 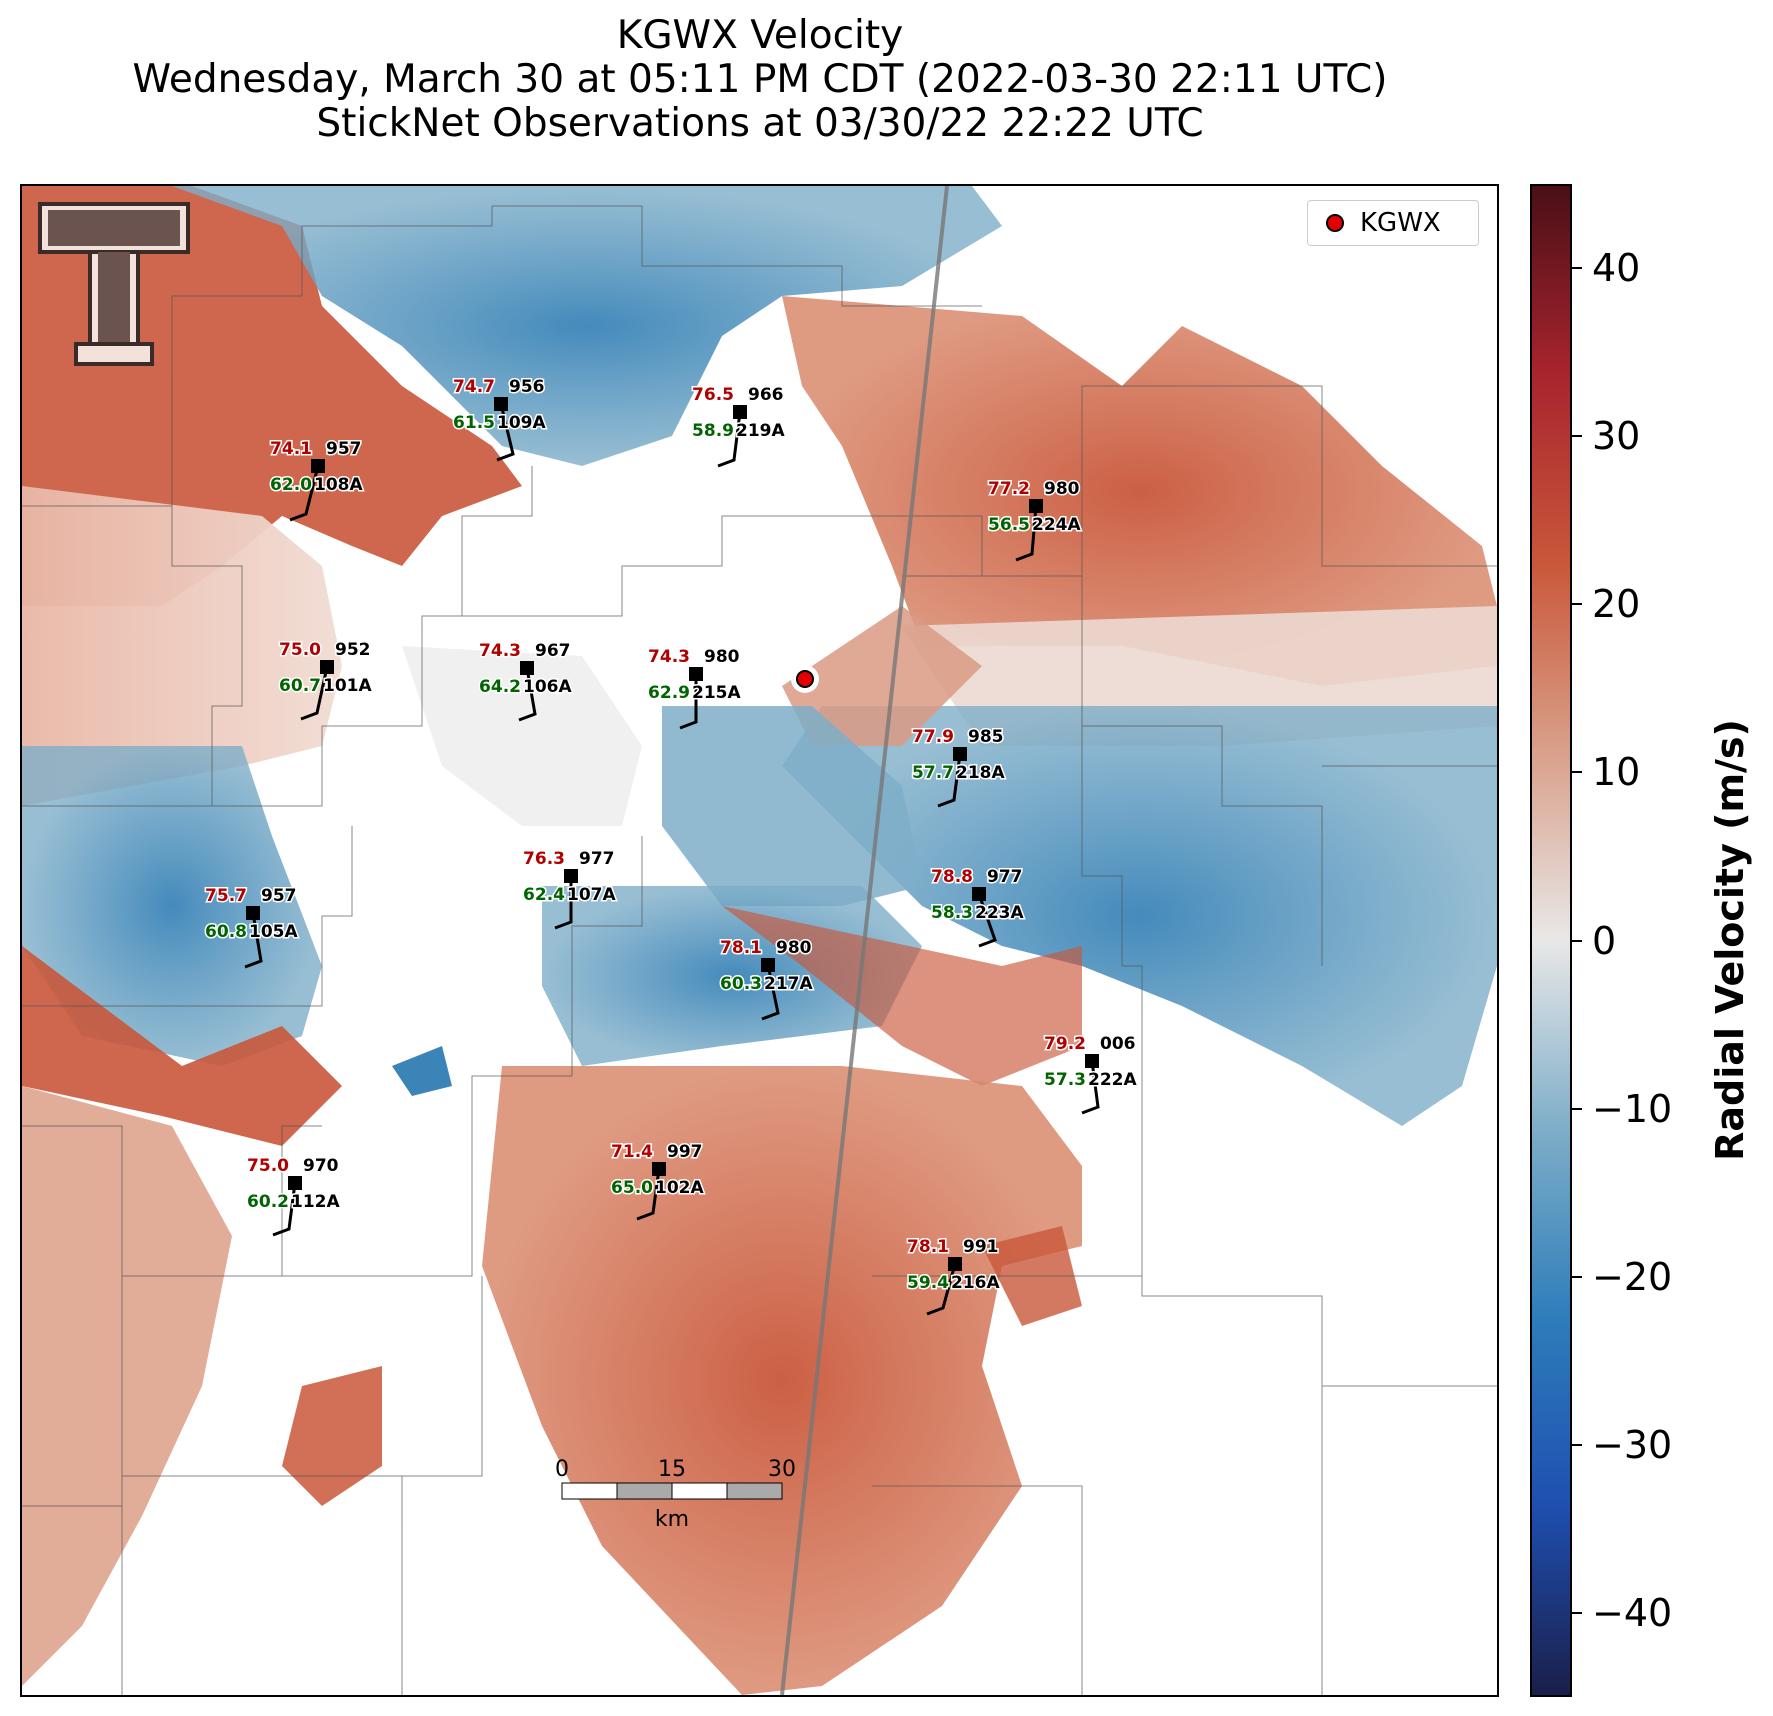 What do you see at coordinates (788, 984) in the screenshot?
I see `station-id: 217A` at bounding box center [788, 984].